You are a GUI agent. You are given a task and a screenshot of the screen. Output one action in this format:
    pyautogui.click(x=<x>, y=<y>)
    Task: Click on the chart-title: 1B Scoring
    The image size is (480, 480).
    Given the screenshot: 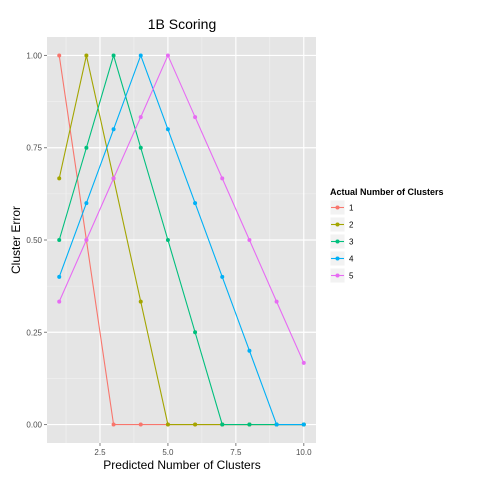 What is the action you would take?
    pyautogui.click(x=182, y=24)
    